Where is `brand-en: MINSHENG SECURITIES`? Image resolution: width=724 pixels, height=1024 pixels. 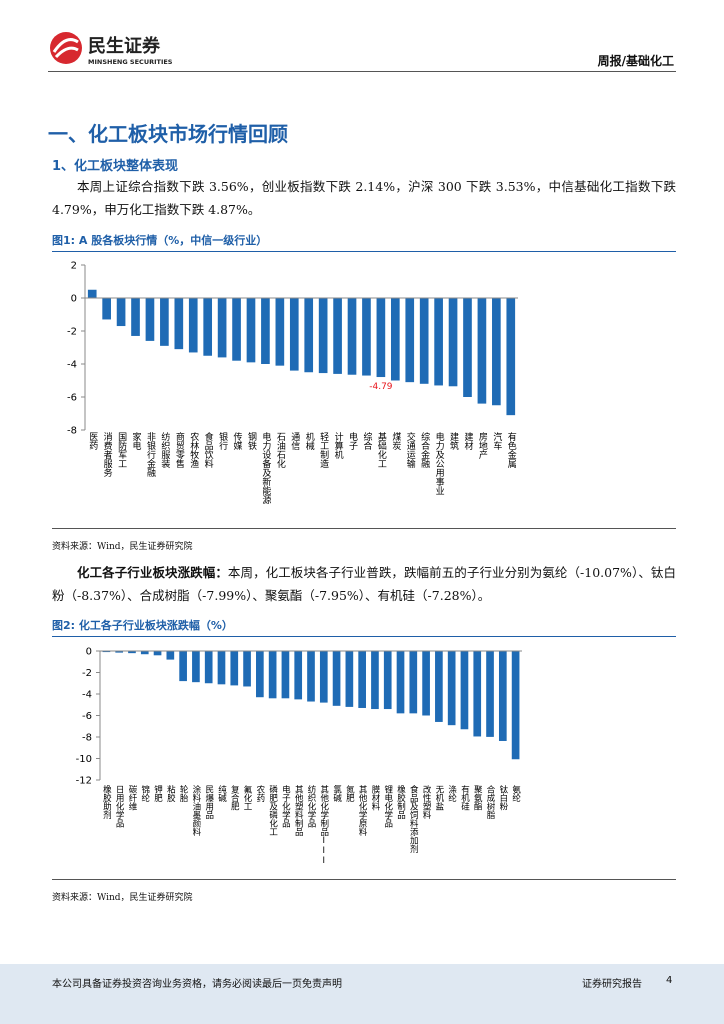 brand-en: MINSHENG SECURITIES is located at coordinates (130, 62).